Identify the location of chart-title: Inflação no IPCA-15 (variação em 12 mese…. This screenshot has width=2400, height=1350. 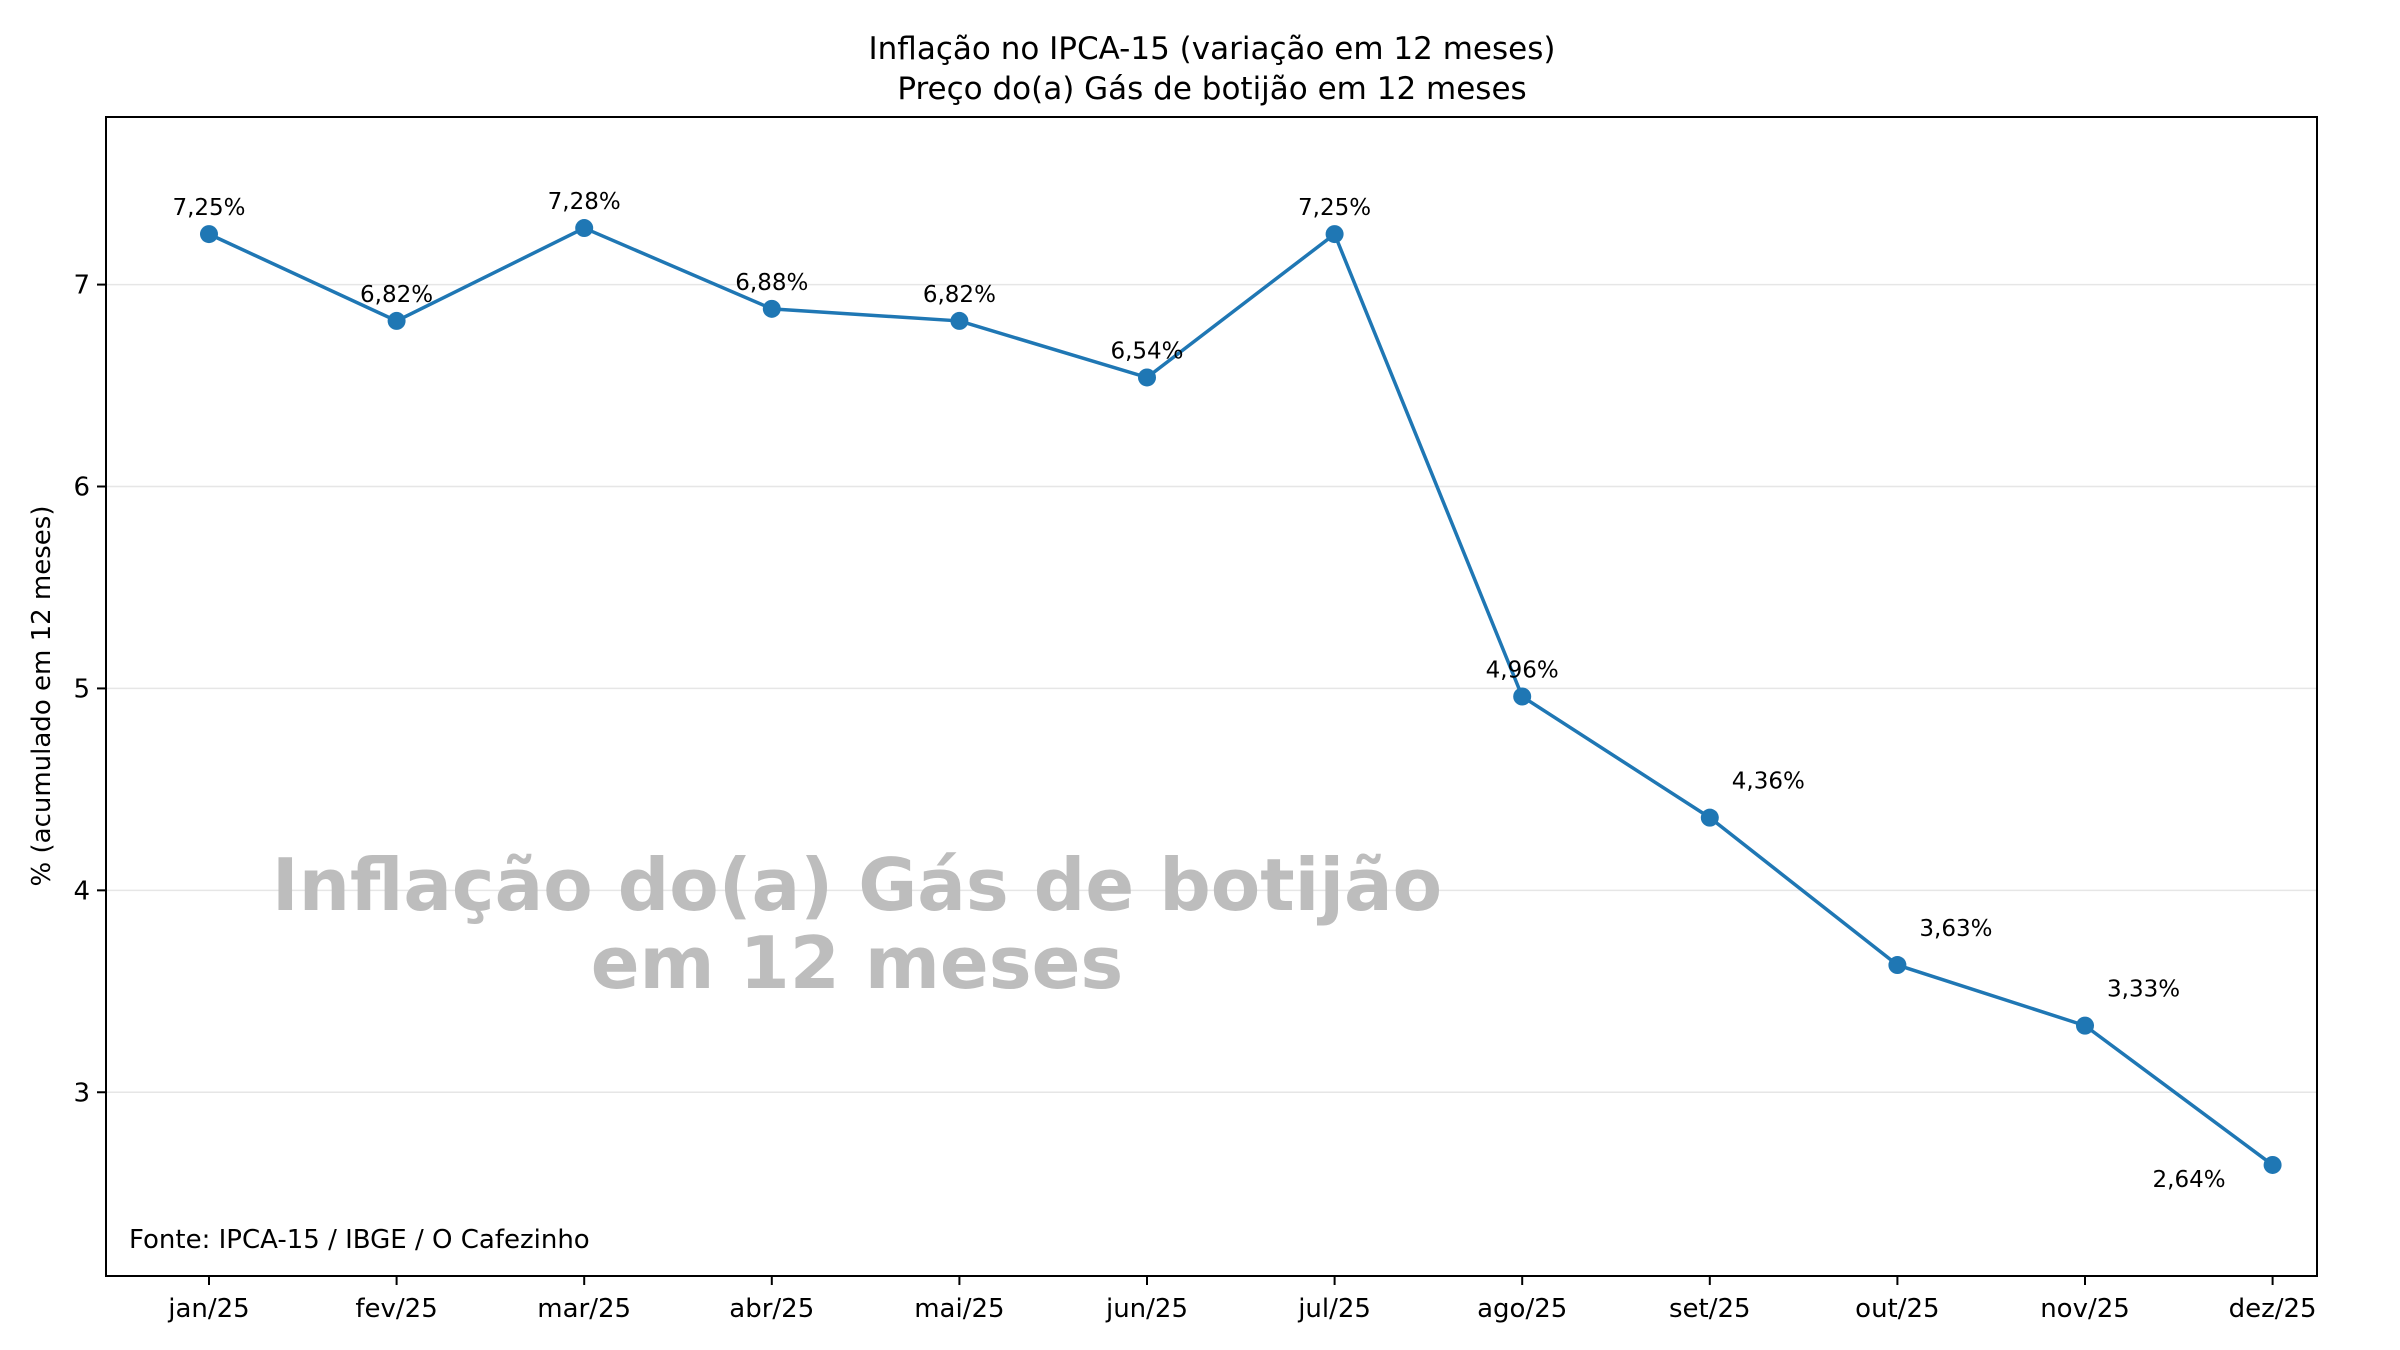
(1212, 49).